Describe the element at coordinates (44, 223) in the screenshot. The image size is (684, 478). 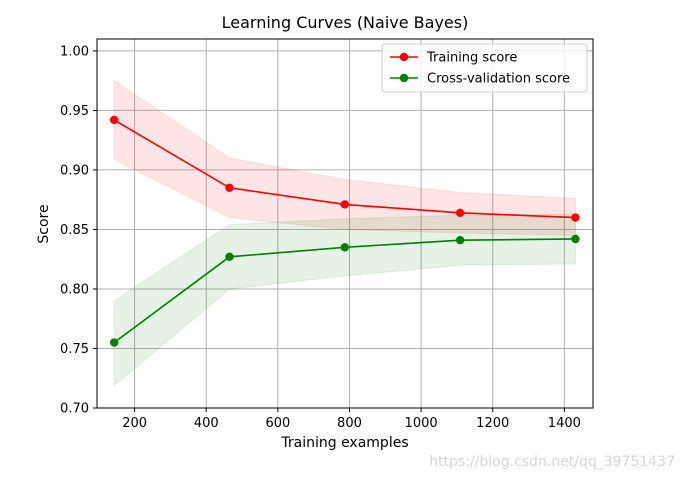
I see `y-axis-label: Score` at that location.